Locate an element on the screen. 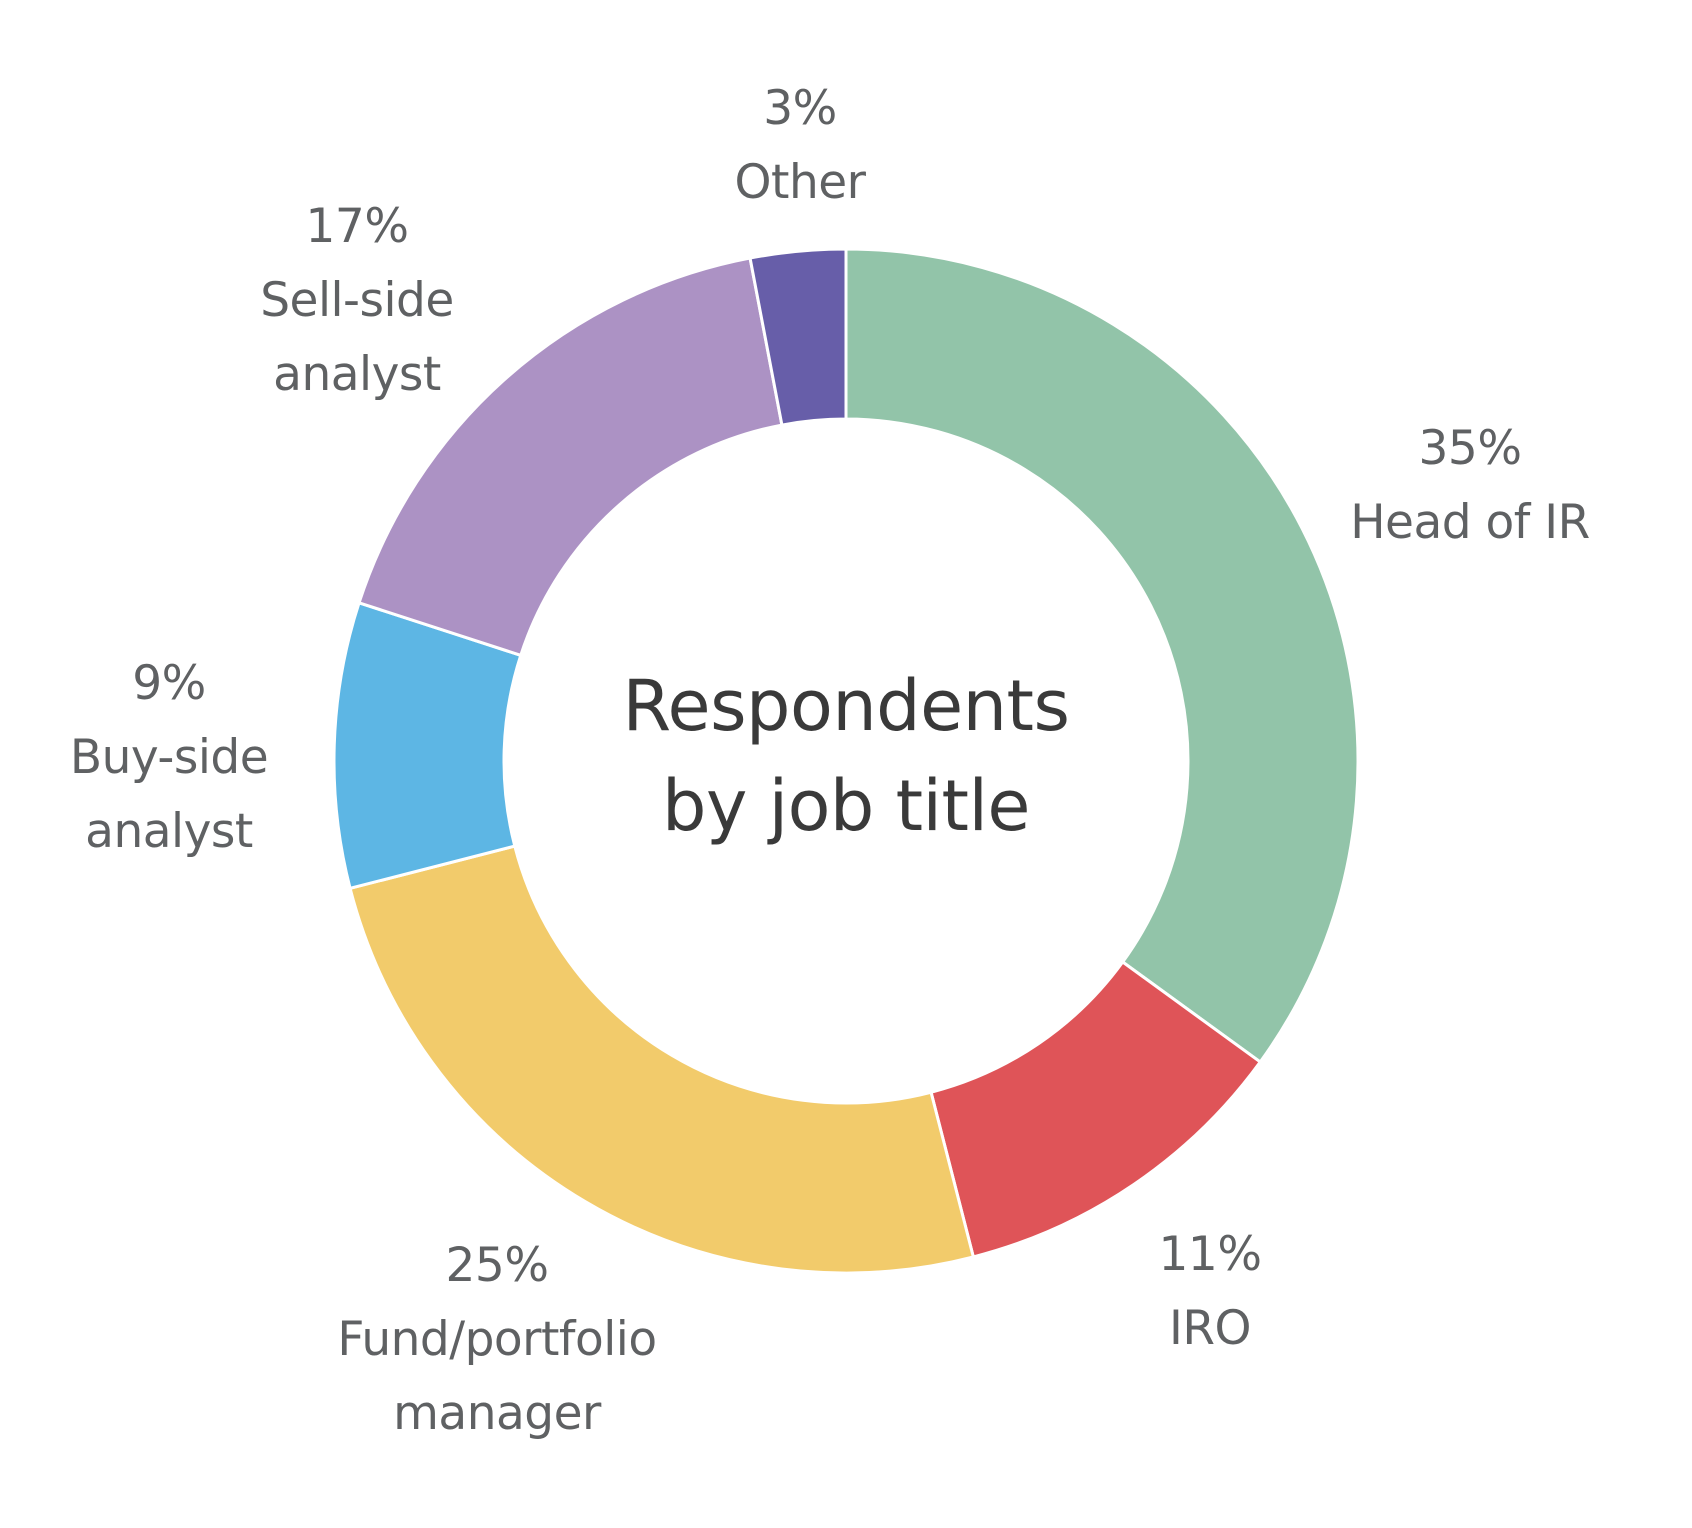 The width and height of the screenshot is (1692, 1528). slice-category-label: IRO is located at coordinates (1210, 1328).